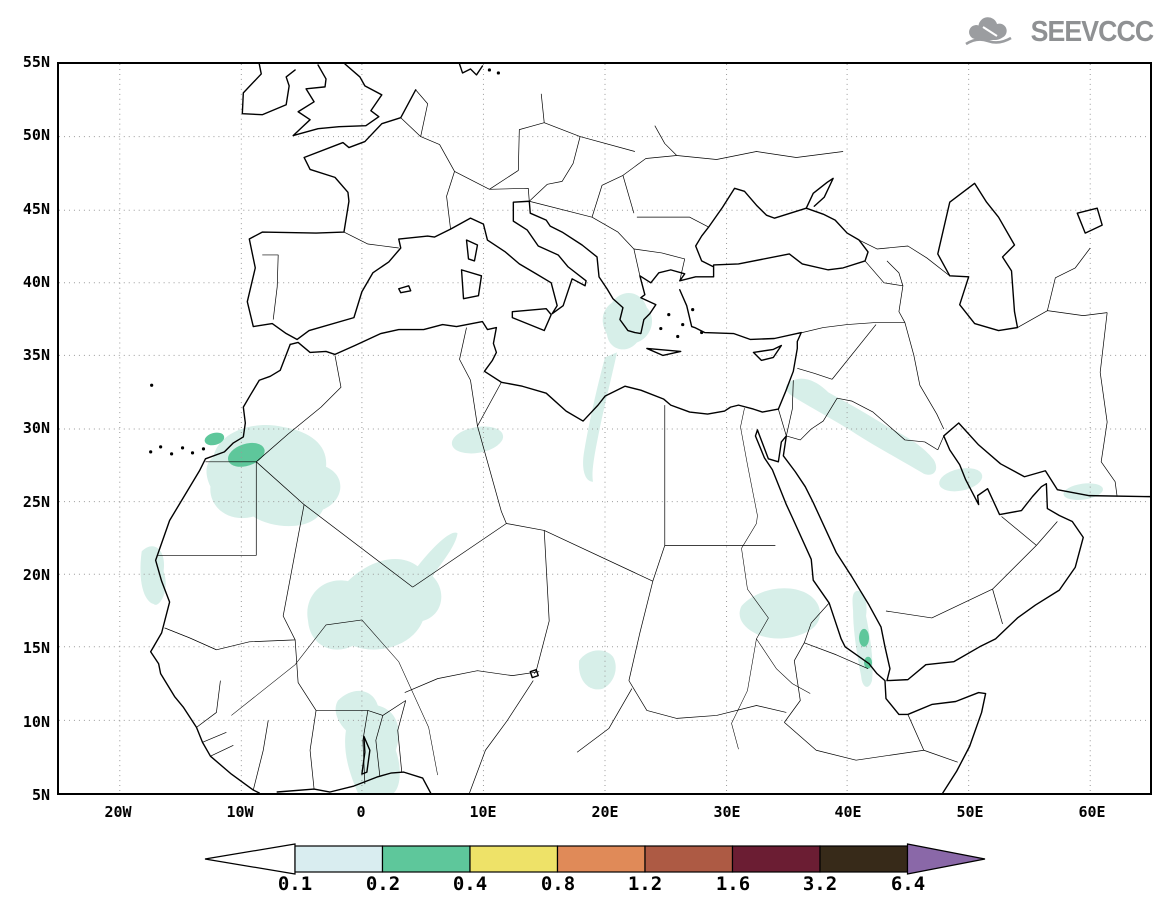  Describe the element at coordinates (988, 30) in the screenshot. I see `seevccc-cloud-icon` at that location.